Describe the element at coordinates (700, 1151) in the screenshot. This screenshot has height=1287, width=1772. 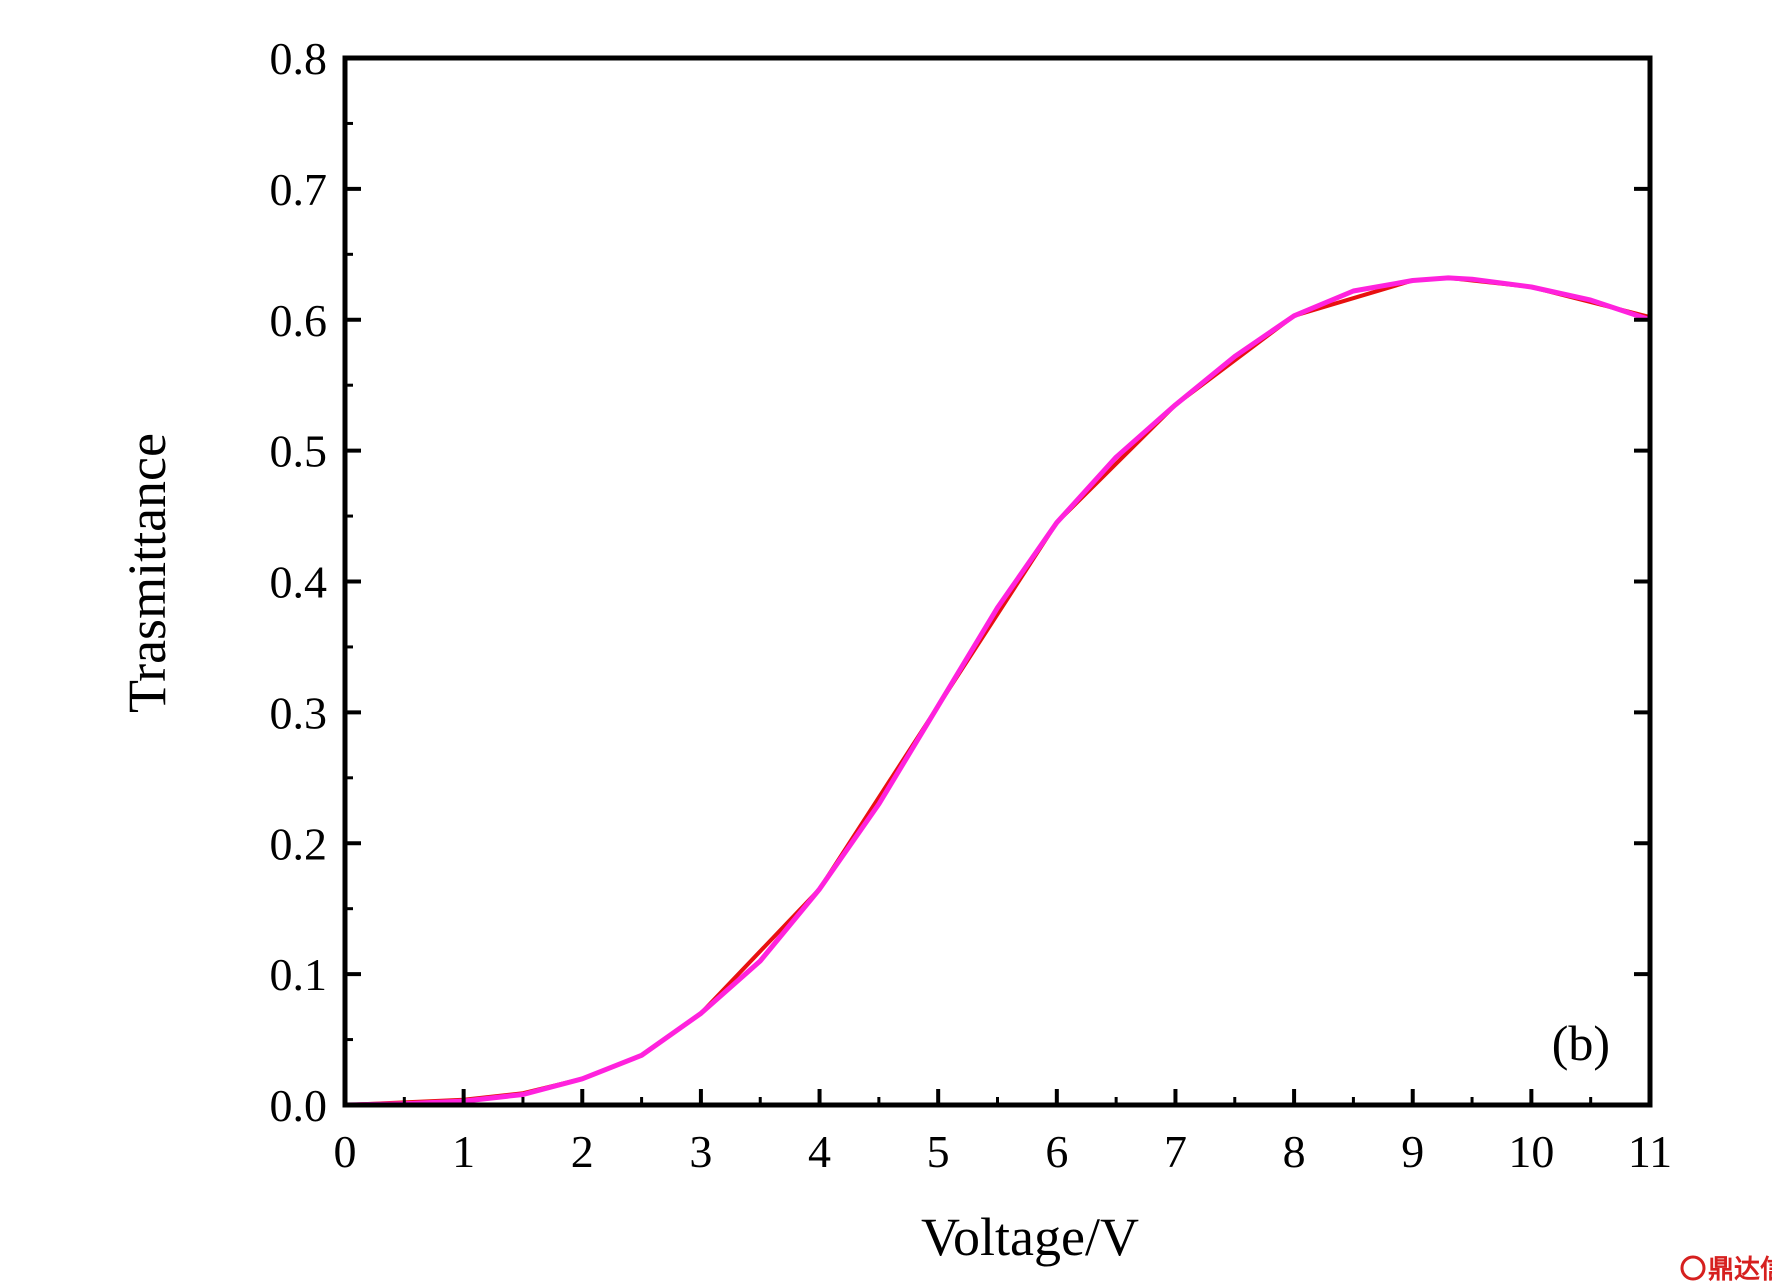
I see `x-tick-label: 3` at that location.